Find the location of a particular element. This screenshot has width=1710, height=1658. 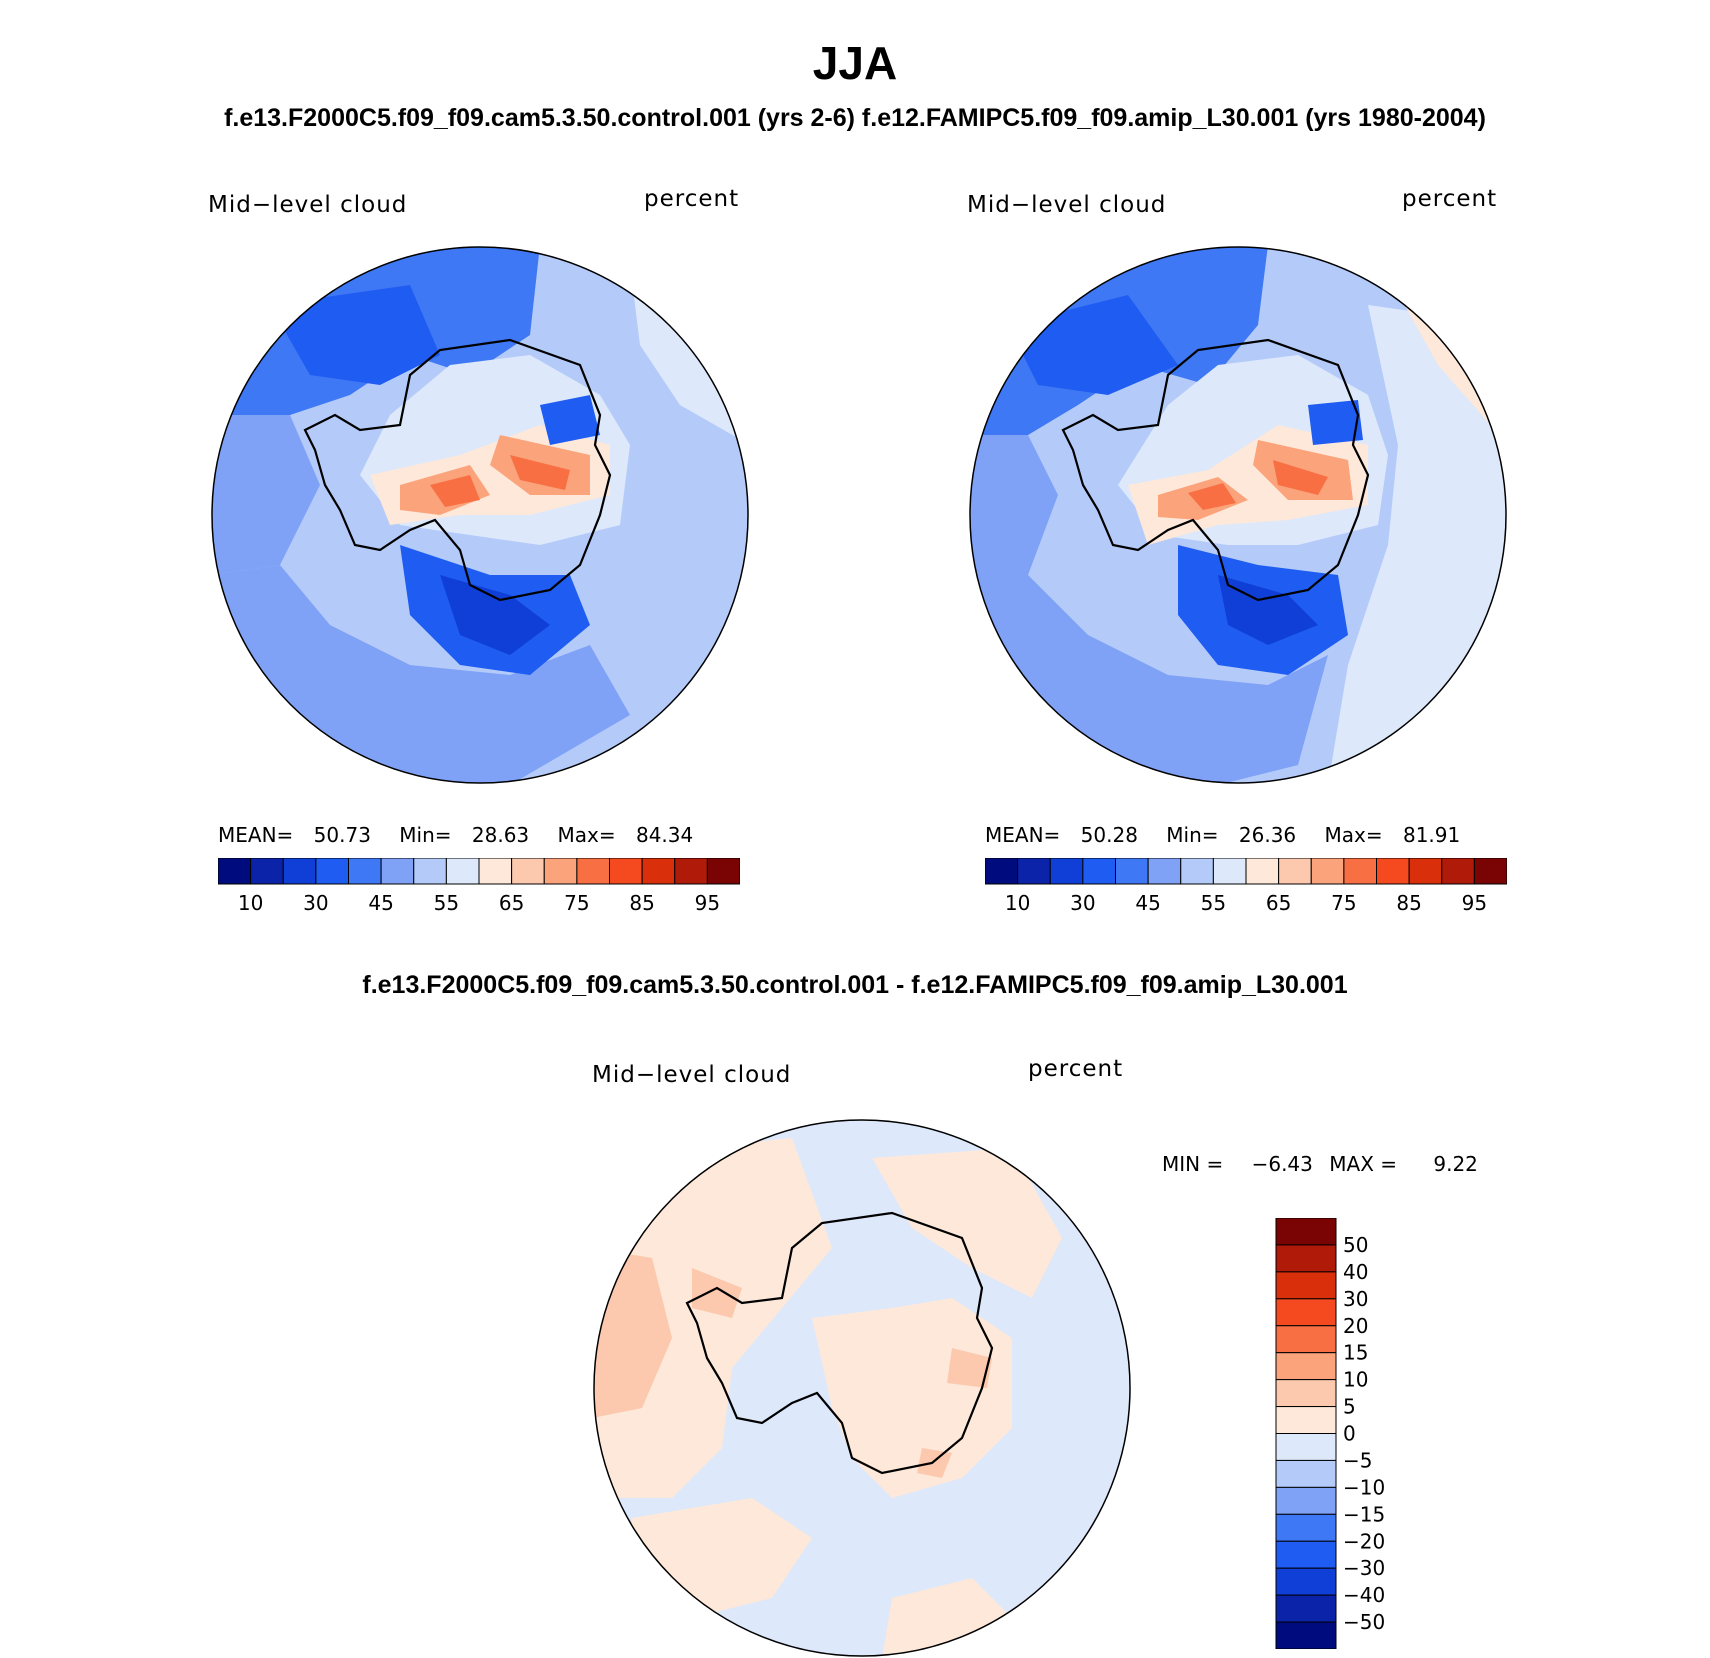

panel2-units-label: percent is located at coordinates (1450, 199).